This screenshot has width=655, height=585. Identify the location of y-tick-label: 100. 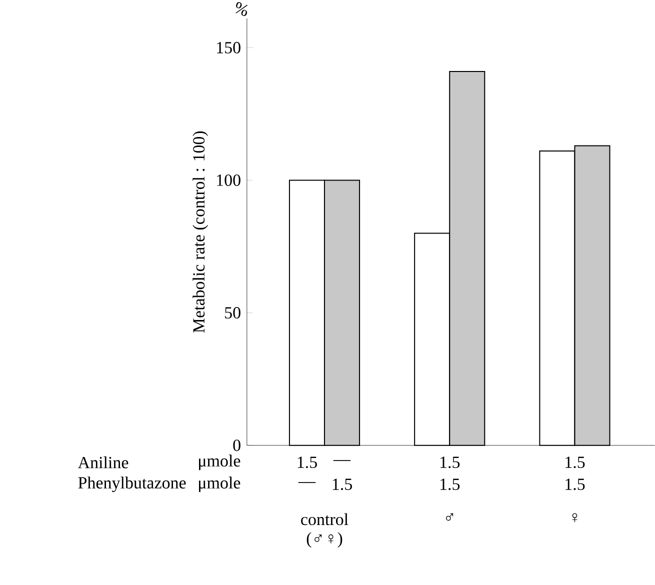
(228, 180).